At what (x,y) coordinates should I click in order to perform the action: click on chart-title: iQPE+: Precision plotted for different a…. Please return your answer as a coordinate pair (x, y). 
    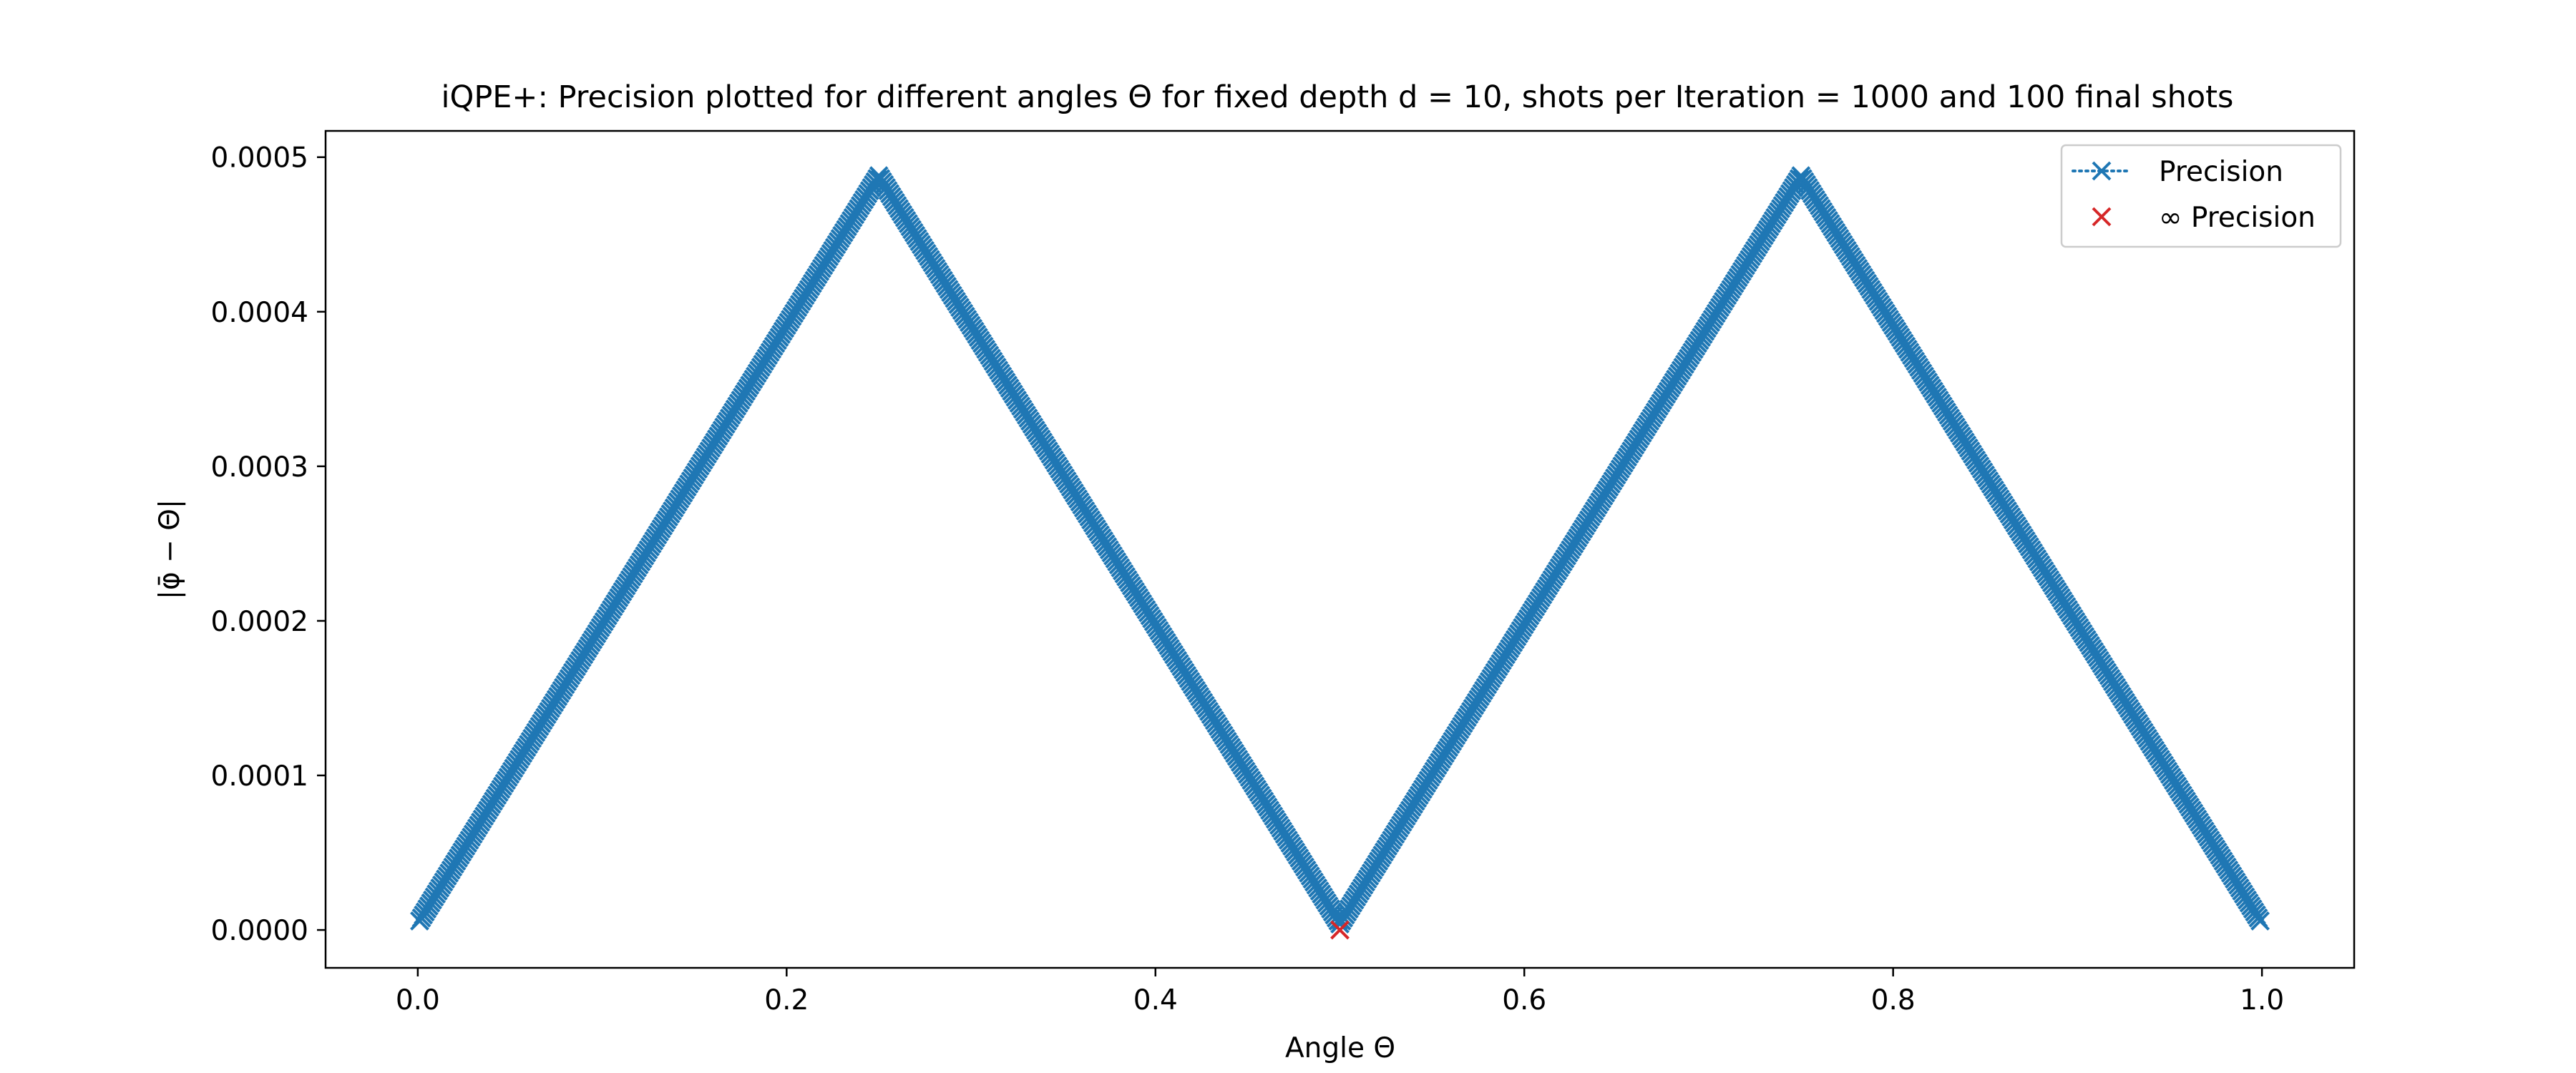
    Looking at the image, I should click on (1337, 97).